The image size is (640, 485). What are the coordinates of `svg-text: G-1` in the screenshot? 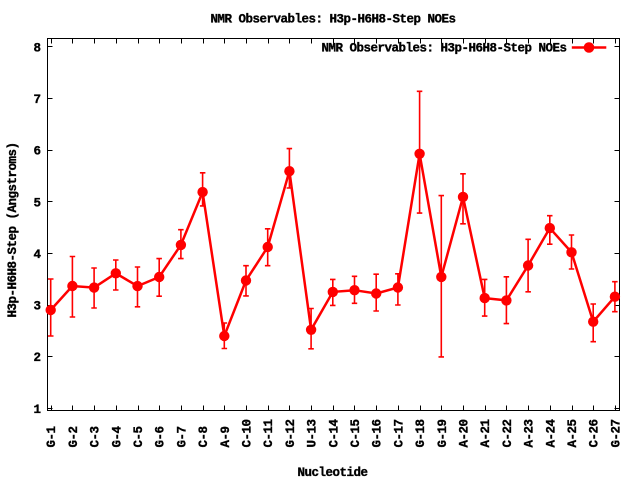 It's located at (52, 436).